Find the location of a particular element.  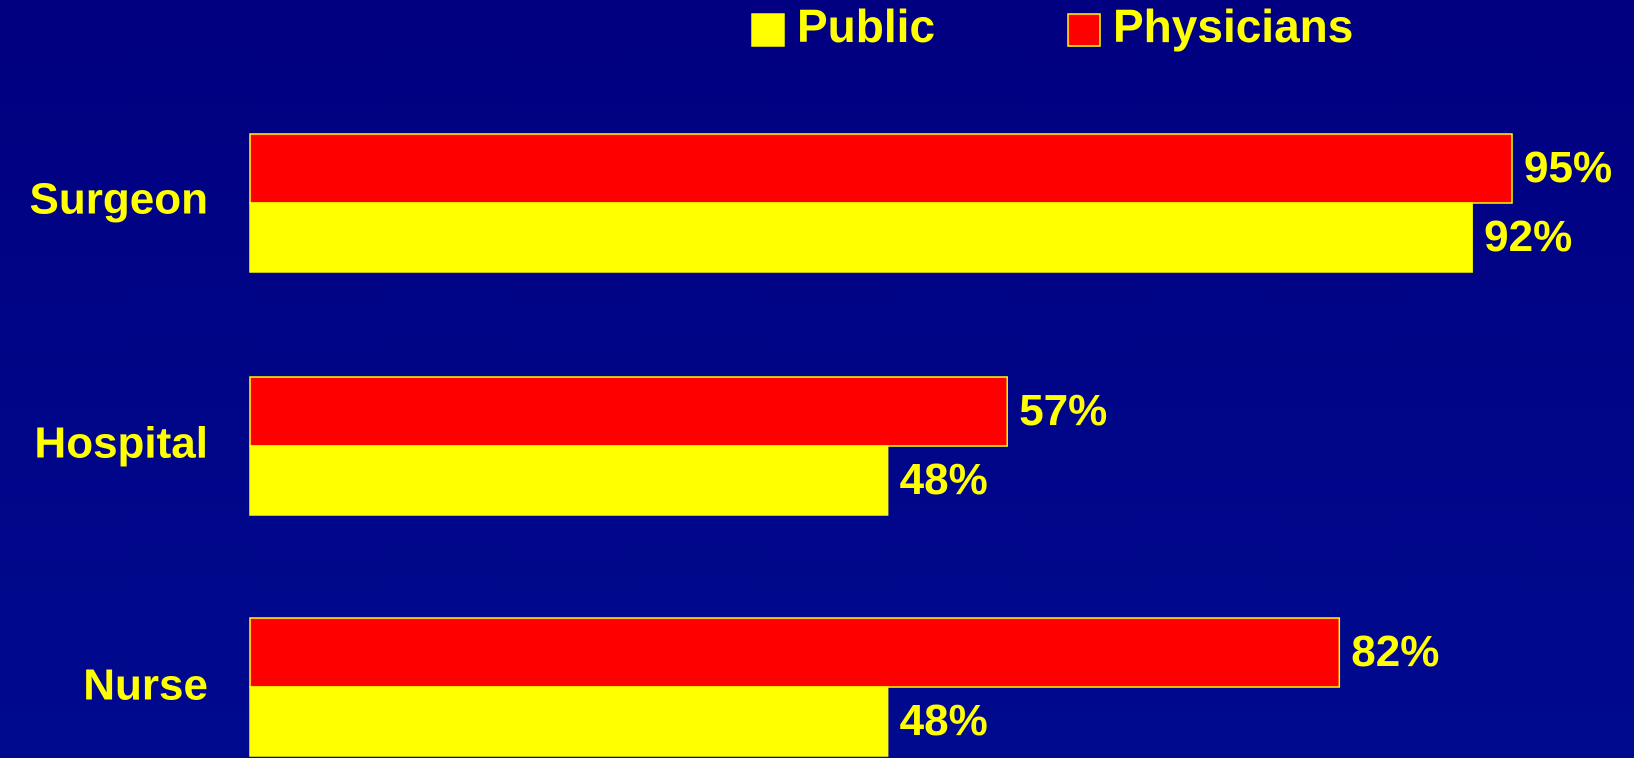

category-label-hospital: Hospital is located at coordinates (121, 443).